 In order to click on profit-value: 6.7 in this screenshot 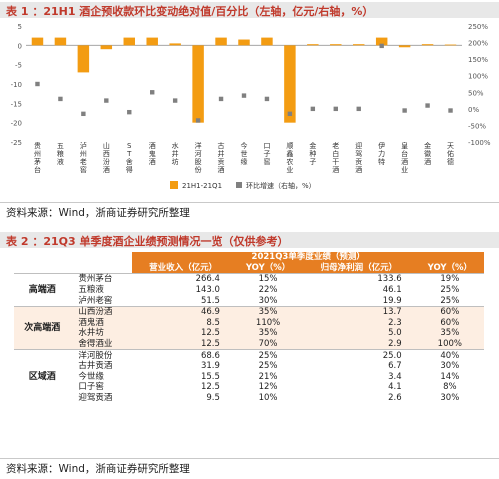, I will do `click(395, 366)`.